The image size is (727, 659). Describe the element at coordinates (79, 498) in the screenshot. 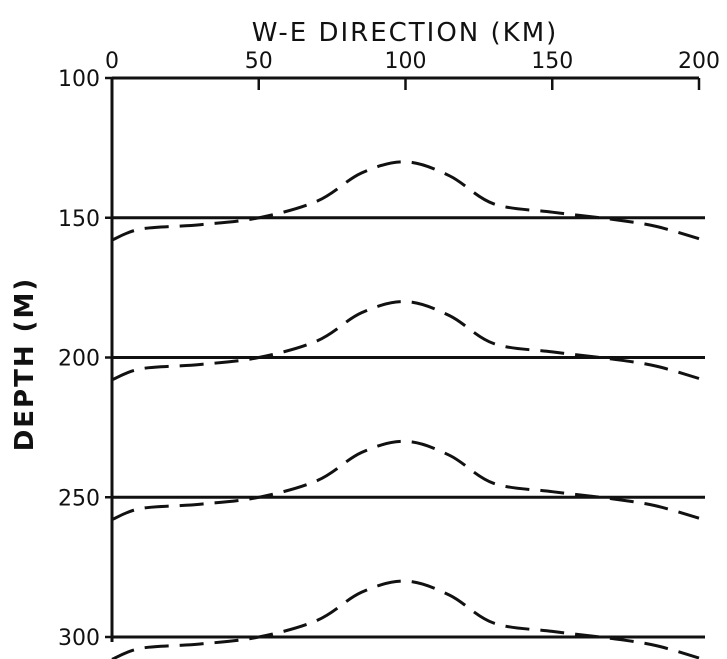

I see `y-tick-label: 250` at that location.